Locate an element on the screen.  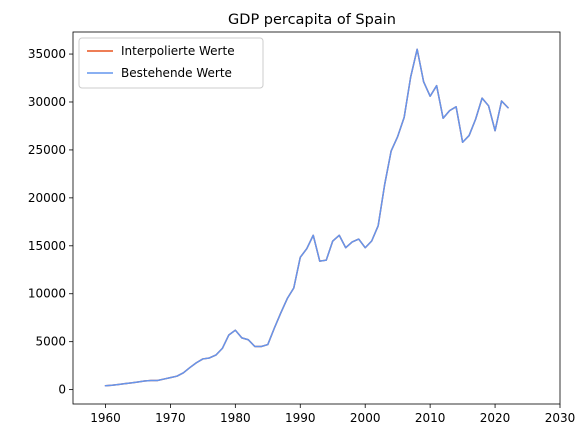
chart-title: GDP percapita of Spain is located at coordinates (312, 20).